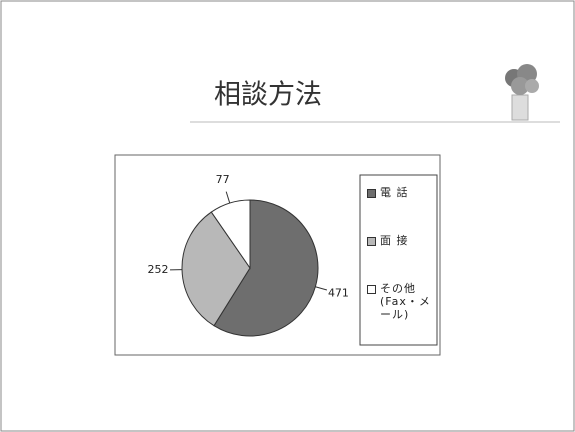  Describe the element at coordinates (266, 268) in the screenshot. I see `pie-slice` at that location.